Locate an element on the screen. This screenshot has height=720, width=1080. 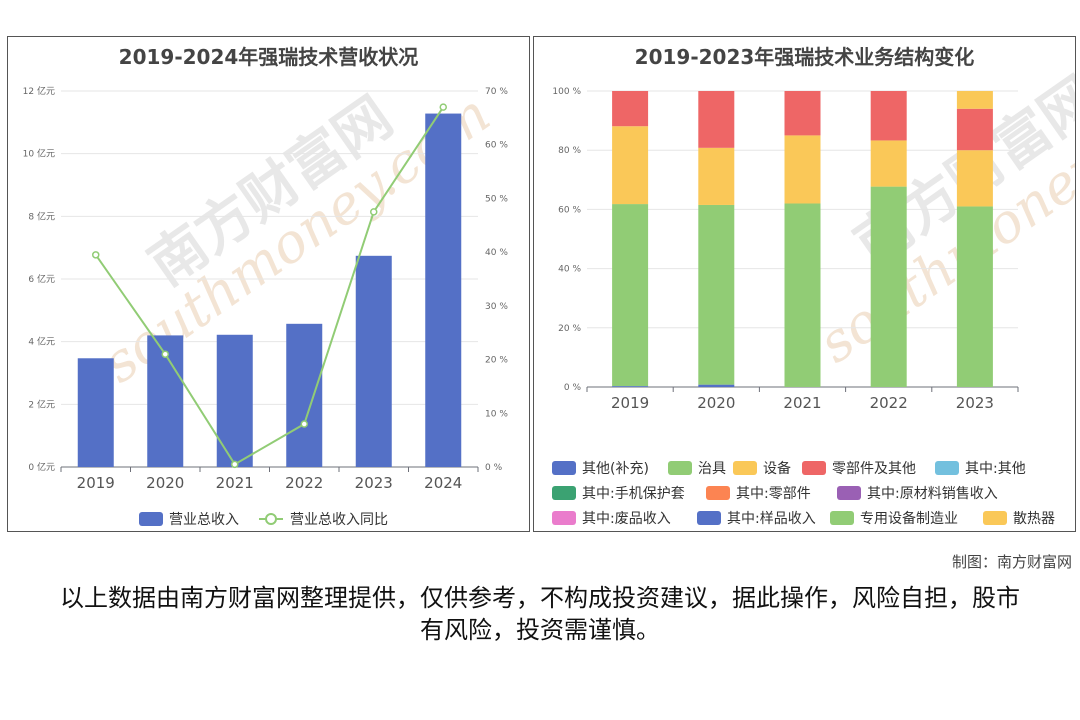
legend-label: 散热器 is located at coordinates (1034, 519).